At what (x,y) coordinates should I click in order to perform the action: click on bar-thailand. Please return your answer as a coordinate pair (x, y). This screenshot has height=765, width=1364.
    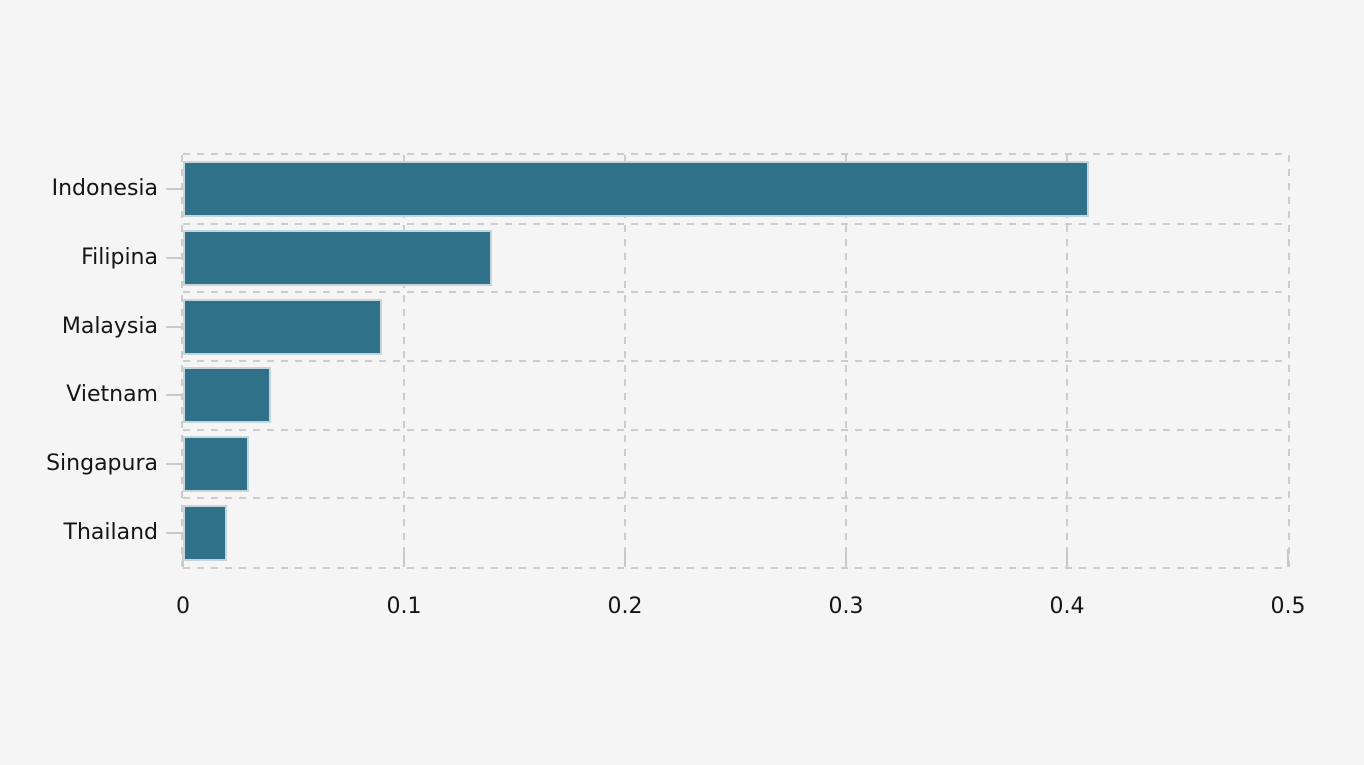
    Looking at the image, I should click on (205, 532).